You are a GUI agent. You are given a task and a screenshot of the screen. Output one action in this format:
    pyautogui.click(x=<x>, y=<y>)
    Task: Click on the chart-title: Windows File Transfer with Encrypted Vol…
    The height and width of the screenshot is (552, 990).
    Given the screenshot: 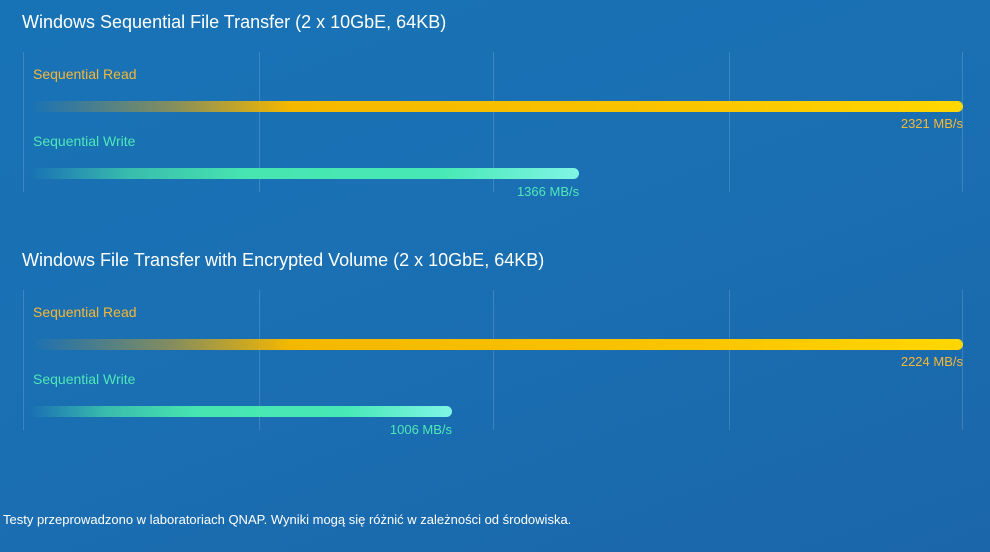 What is the action you would take?
    pyautogui.click(x=283, y=260)
    